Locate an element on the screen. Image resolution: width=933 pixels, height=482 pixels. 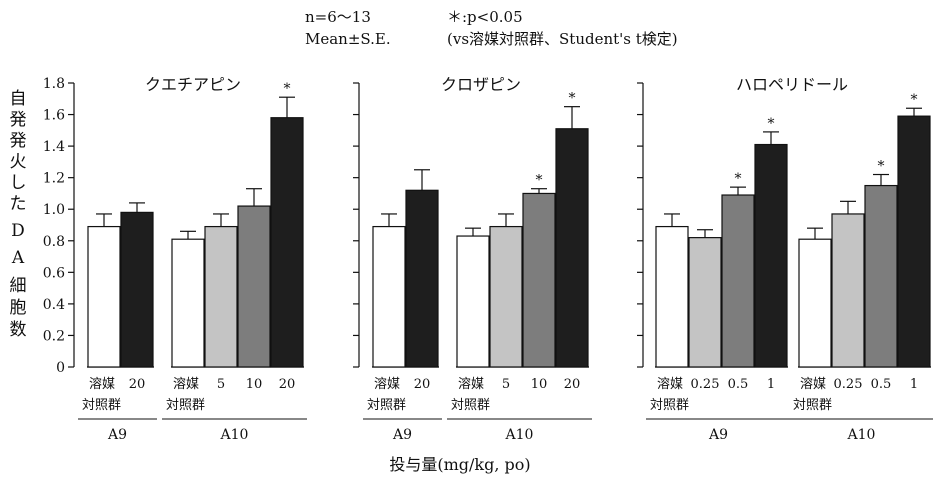
y-axis-label-char: 細 is located at coordinates (18, 286).